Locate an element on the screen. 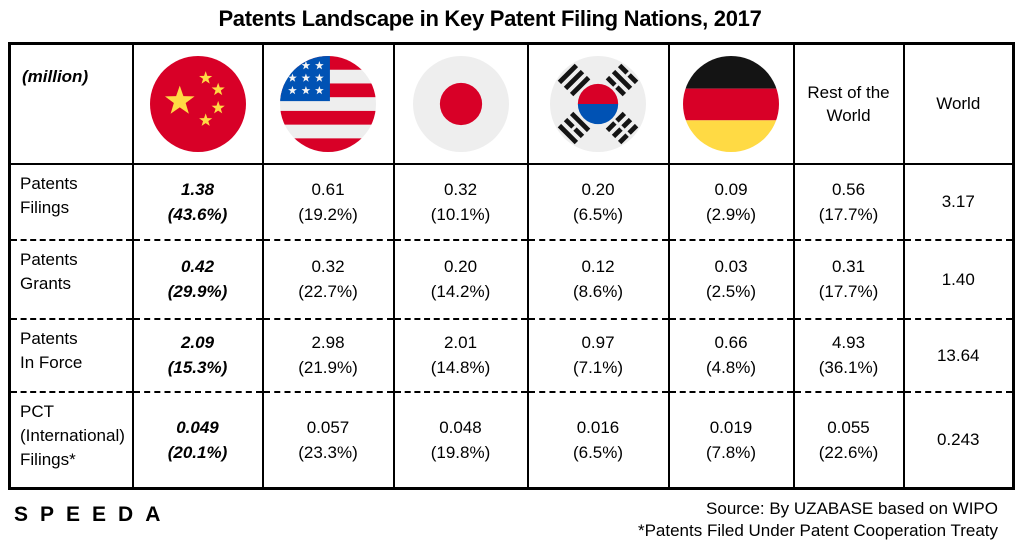  cell-value: 1.38 is located at coordinates (197, 189).